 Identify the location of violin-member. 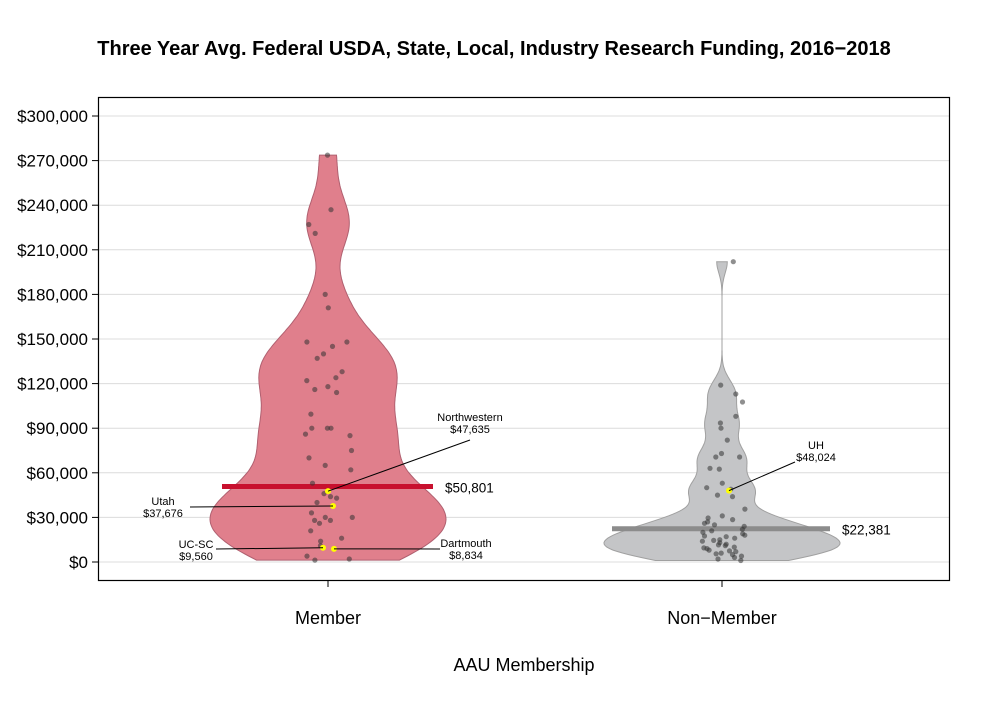
(328, 357).